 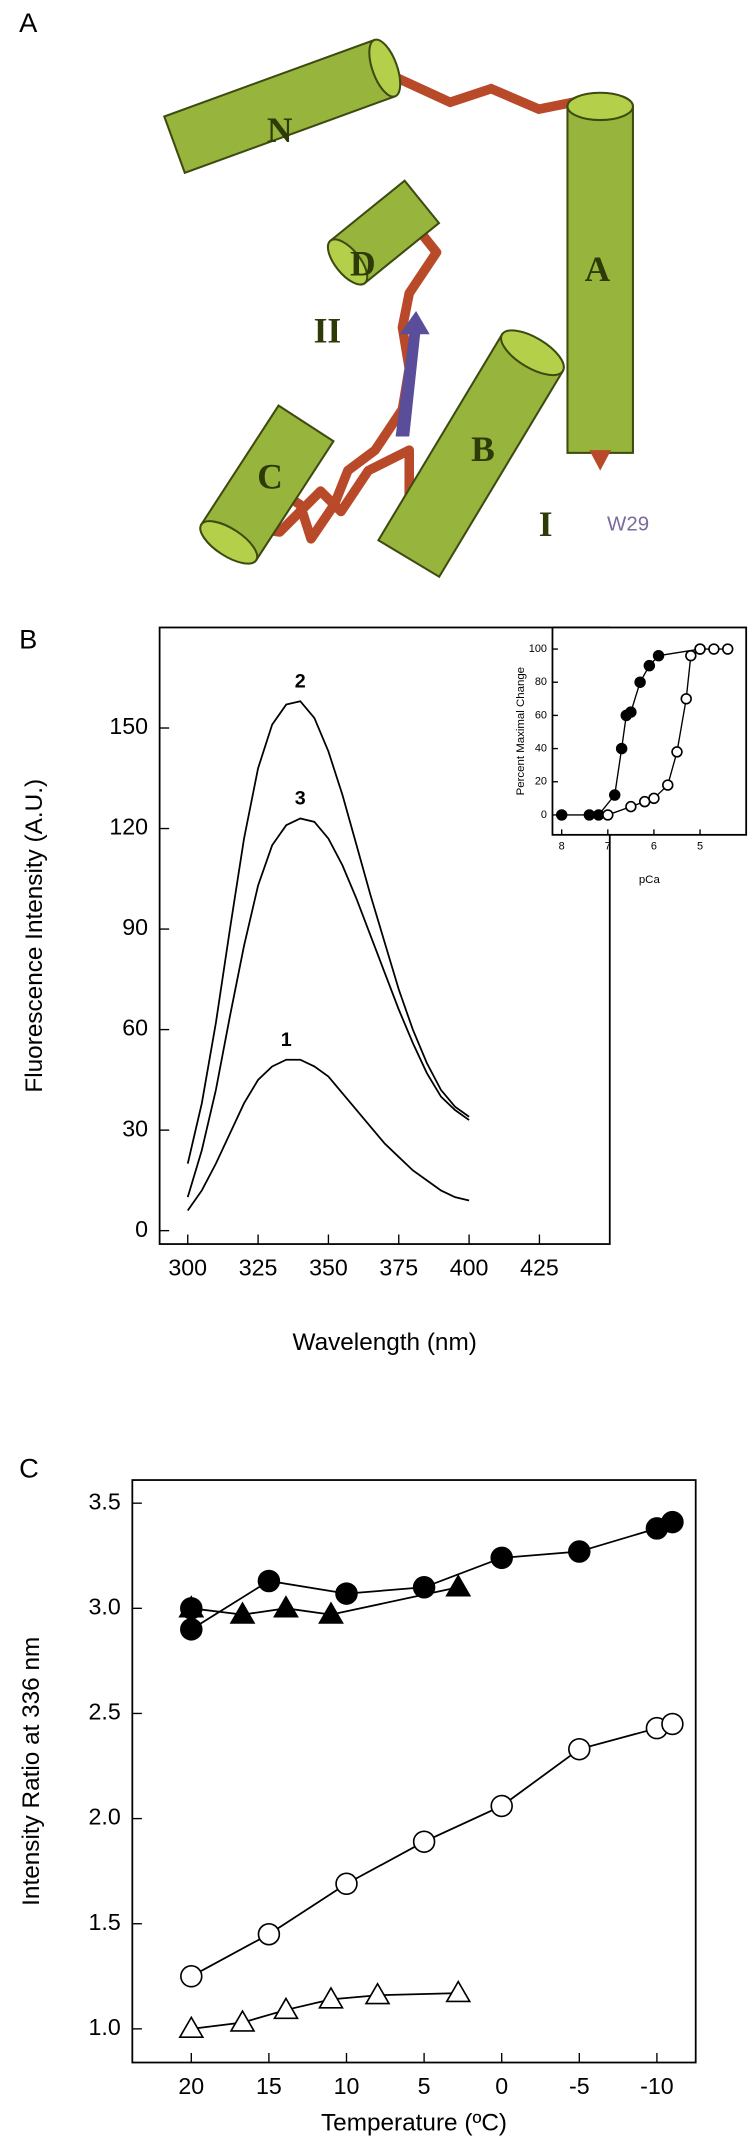 I want to click on x-tick-label: 8, so click(x=562, y=847).